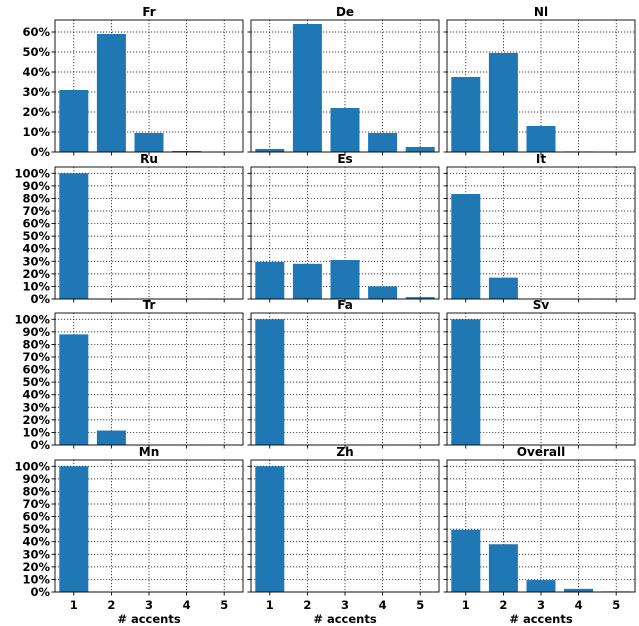 This screenshot has width=639, height=626. Describe the element at coordinates (343, 227) in the screenshot. I see `panel-es: Es` at that location.